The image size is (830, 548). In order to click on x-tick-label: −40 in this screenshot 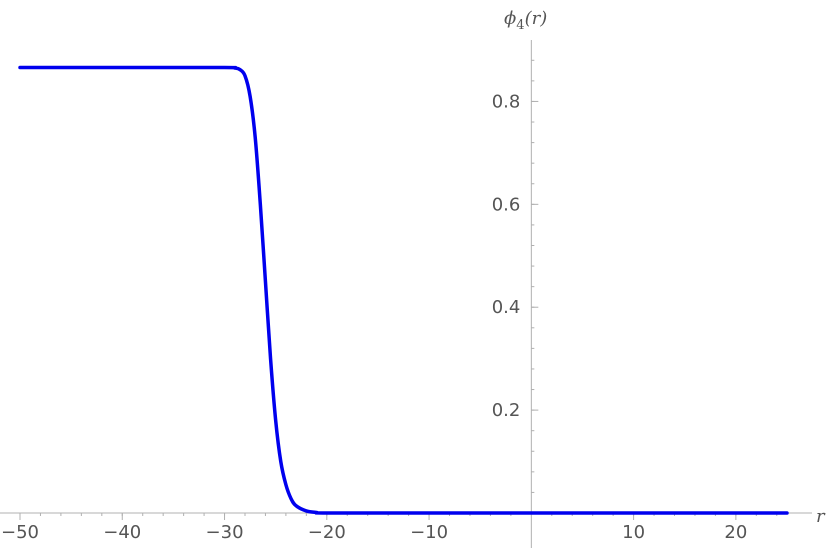, I will do `click(122, 532)`.